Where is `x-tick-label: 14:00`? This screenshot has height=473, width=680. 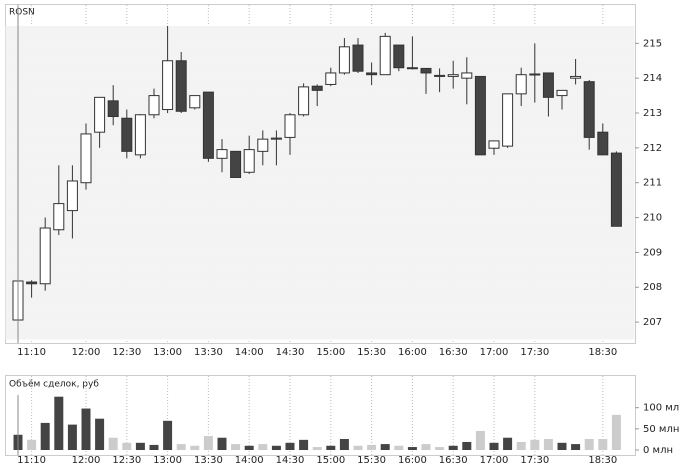
x-tick-label: 14:00 is located at coordinates (249, 352).